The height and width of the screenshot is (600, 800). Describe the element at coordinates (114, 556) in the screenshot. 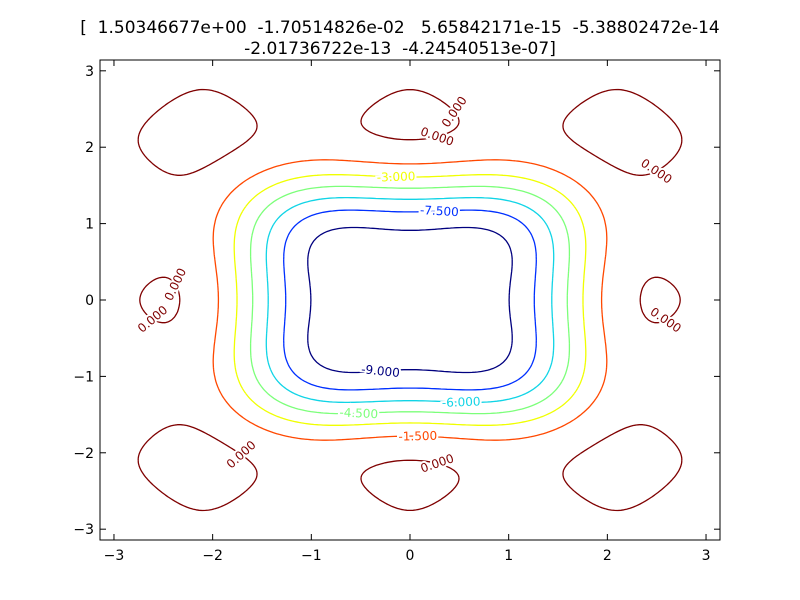

I see `x-tick-label: −3` at that location.